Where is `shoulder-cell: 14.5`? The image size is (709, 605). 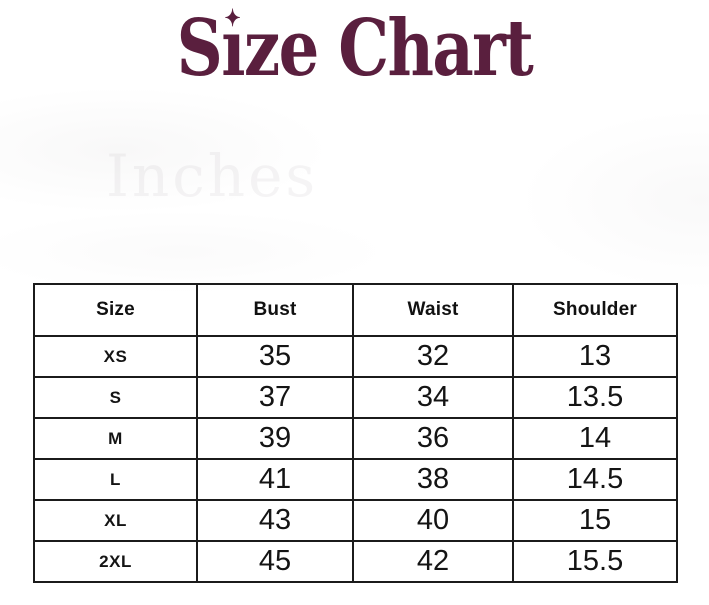 shoulder-cell: 14.5 is located at coordinates (595, 479).